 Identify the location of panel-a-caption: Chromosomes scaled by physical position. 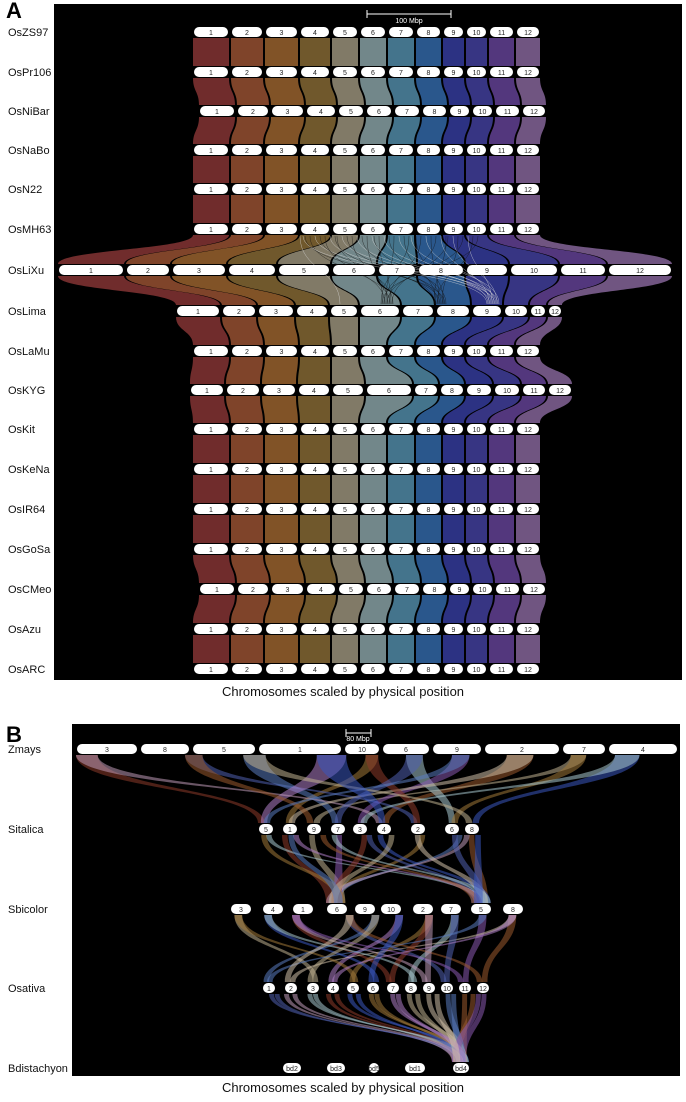
(343, 691).